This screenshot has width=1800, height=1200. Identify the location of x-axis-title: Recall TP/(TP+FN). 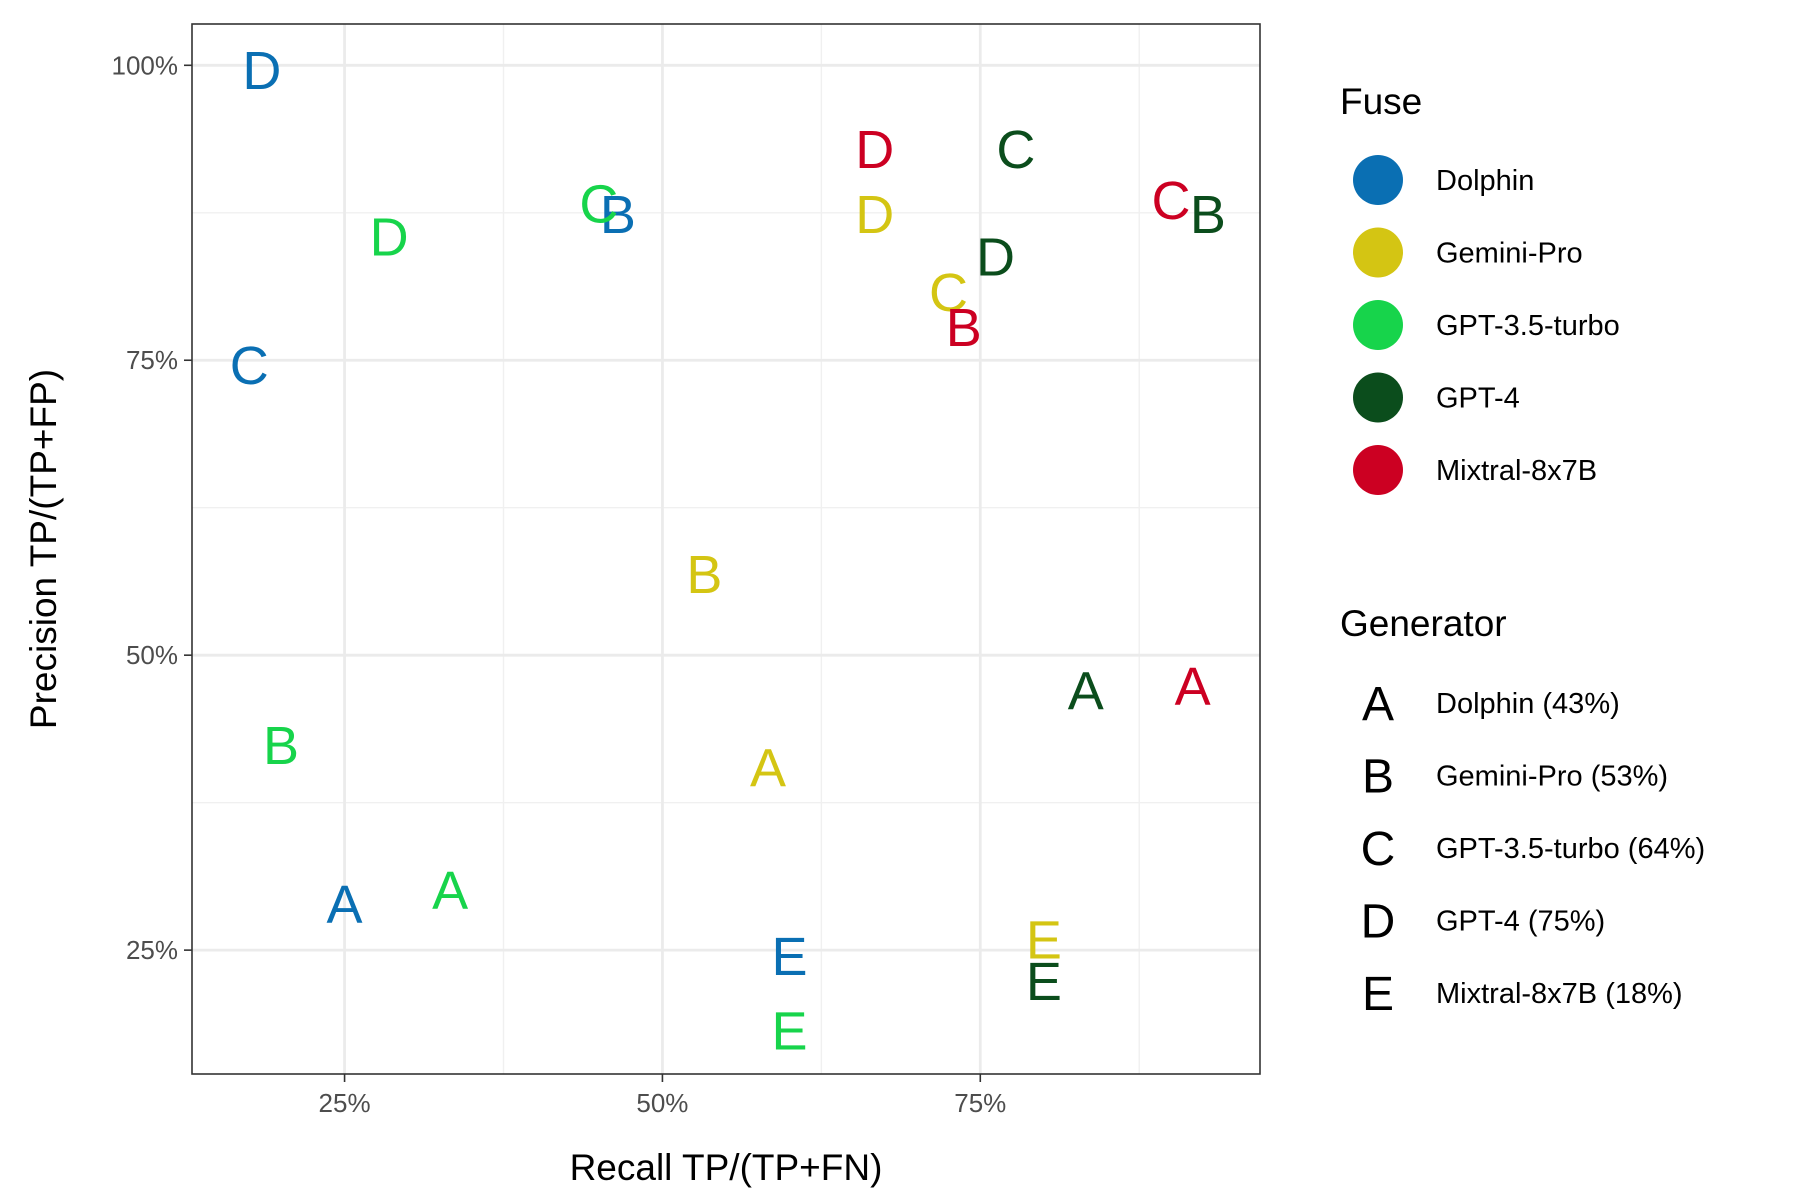
(726, 1167).